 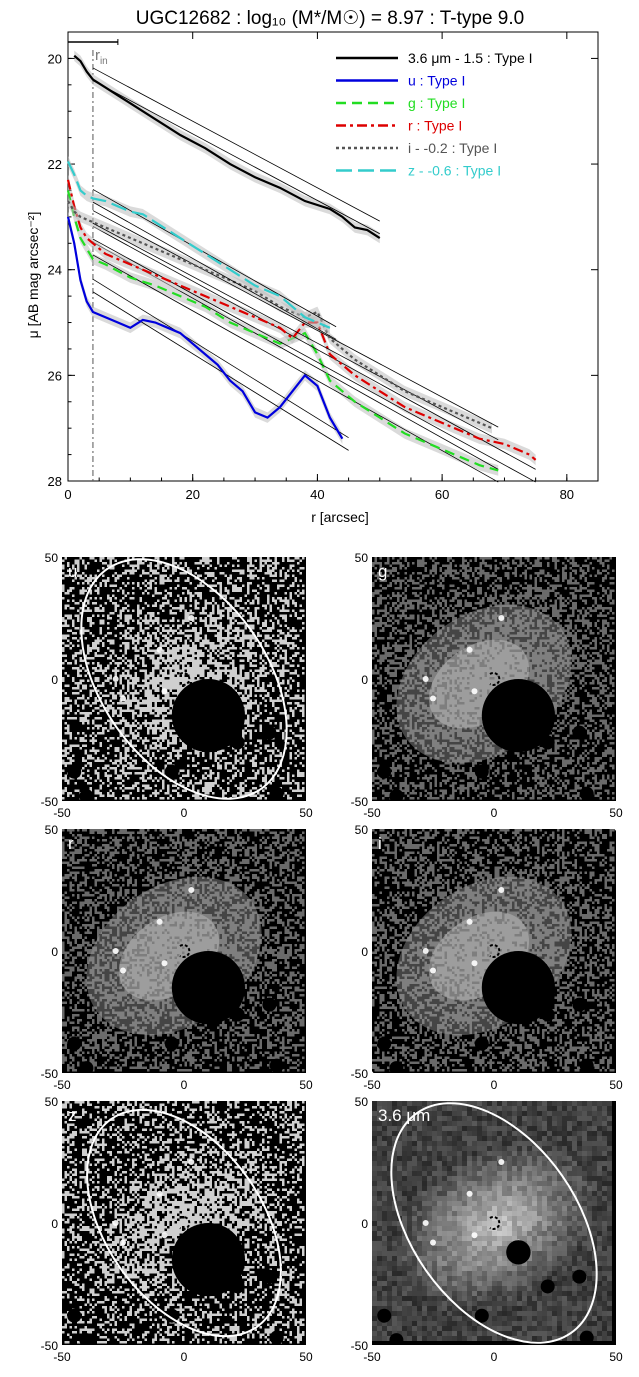 I want to click on band-label: 3.6 μm, so click(x=404, y=1115).